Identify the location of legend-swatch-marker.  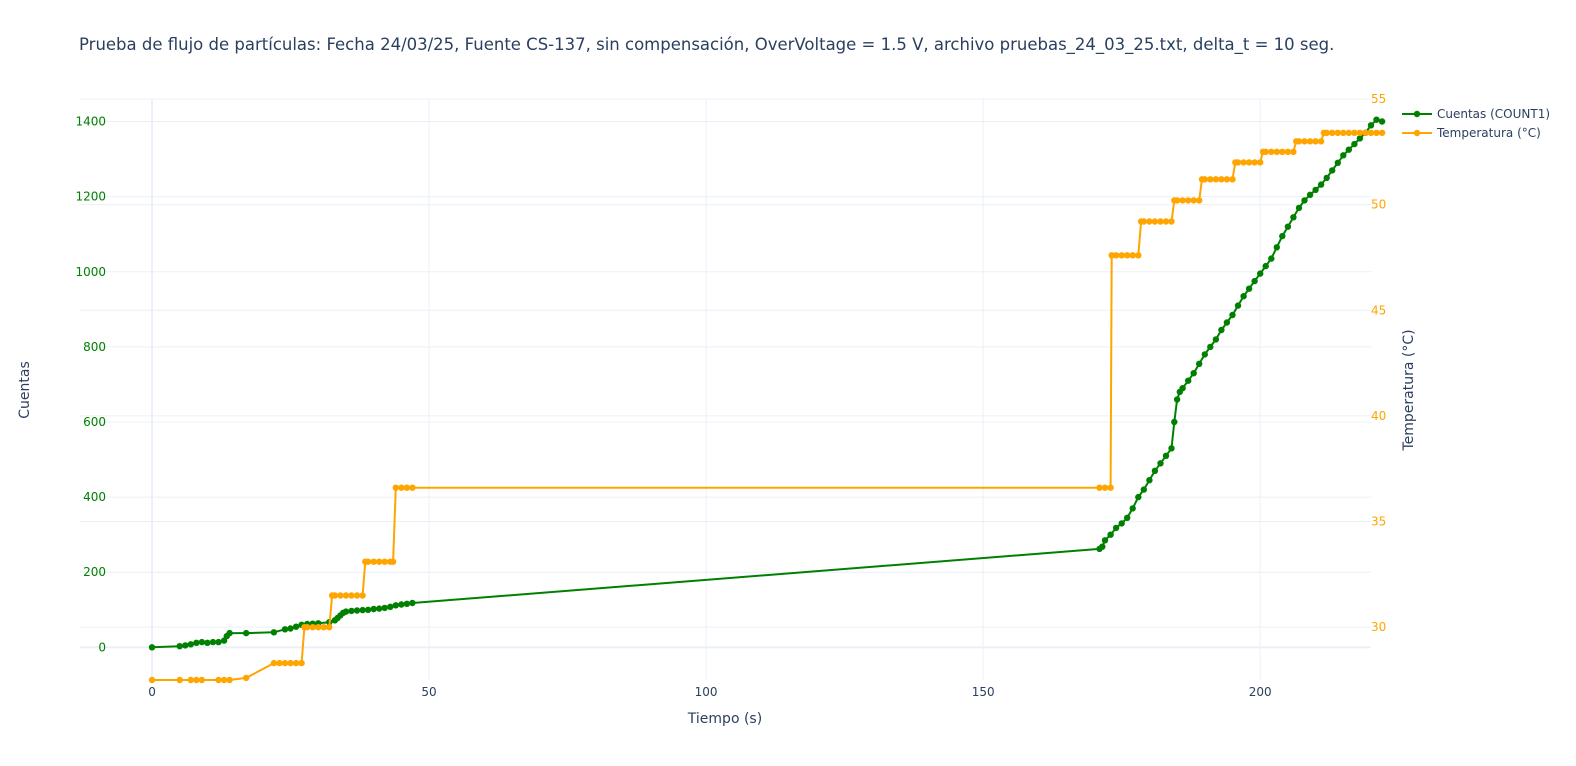
(1417, 133).